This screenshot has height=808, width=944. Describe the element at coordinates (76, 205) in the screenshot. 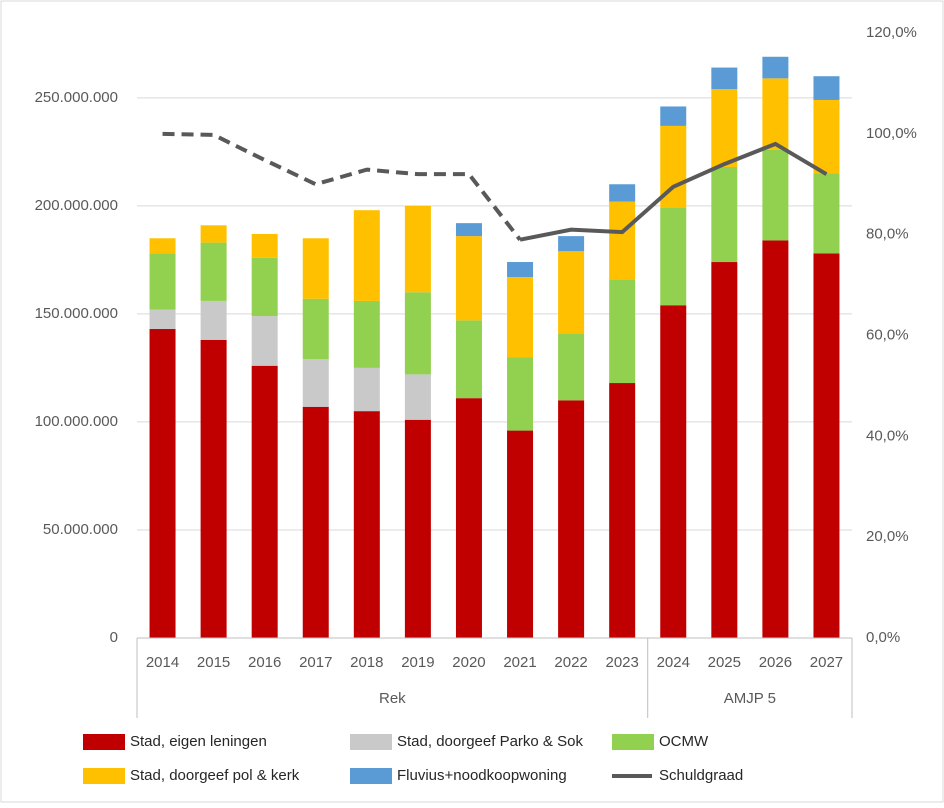

I see `y-tick-label: 200.000.000` at that location.